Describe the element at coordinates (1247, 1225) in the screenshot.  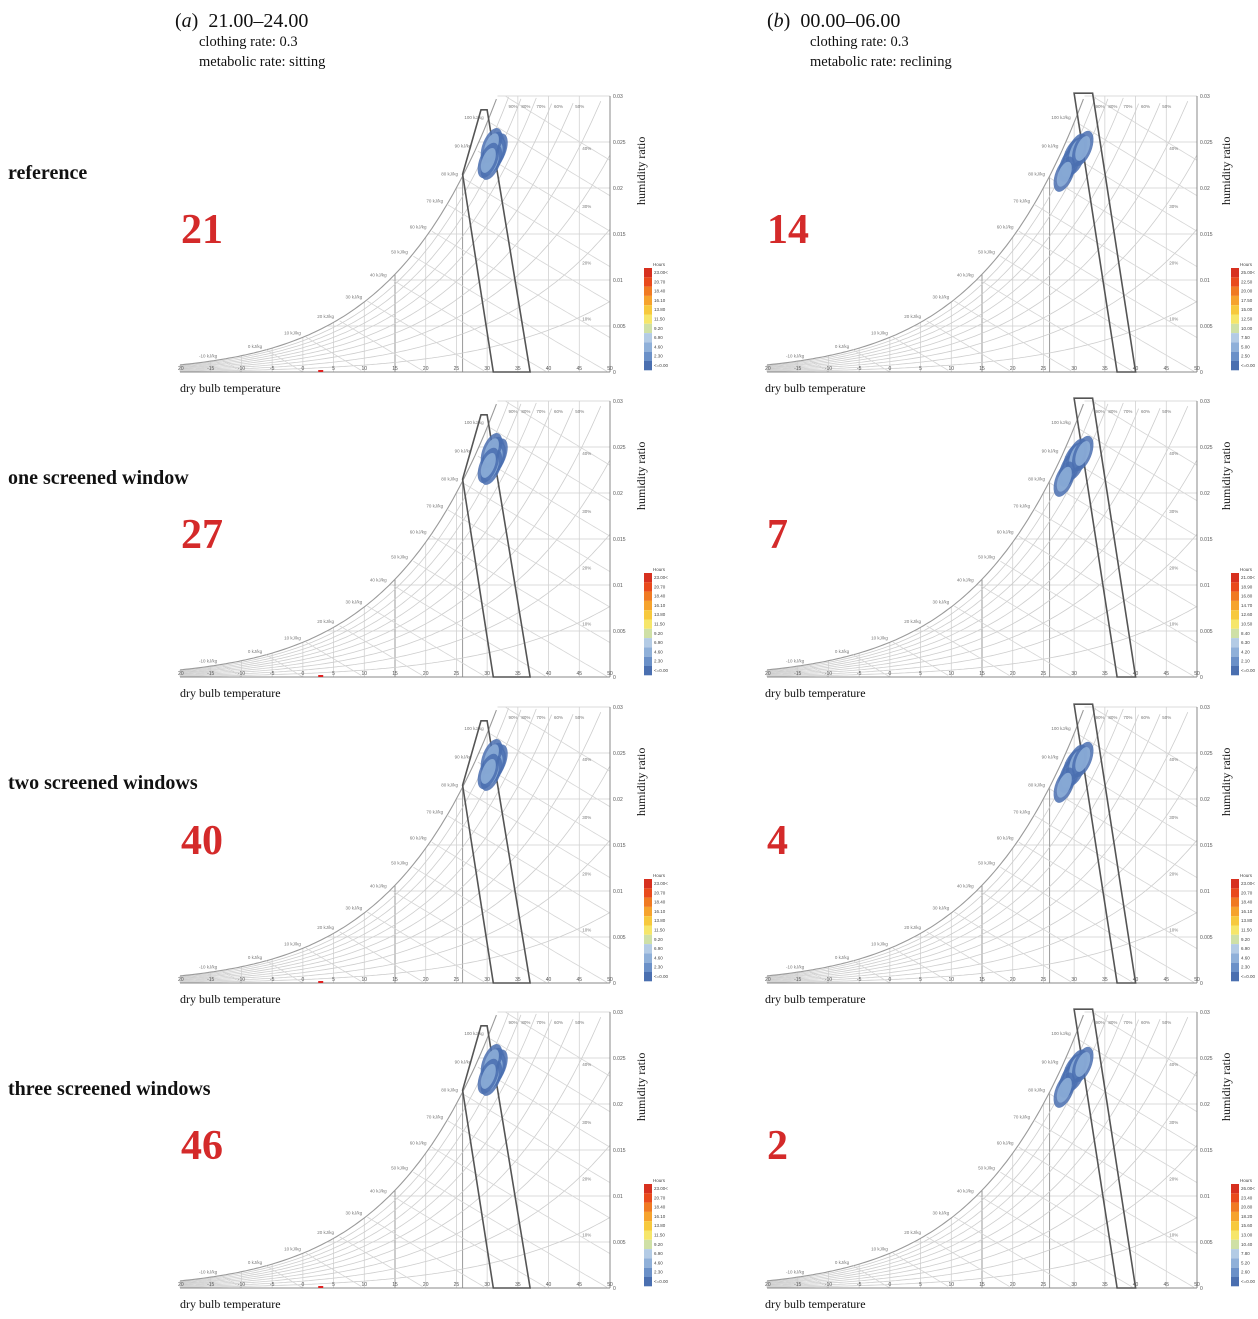
I see `legend-label: 15.60` at that location.